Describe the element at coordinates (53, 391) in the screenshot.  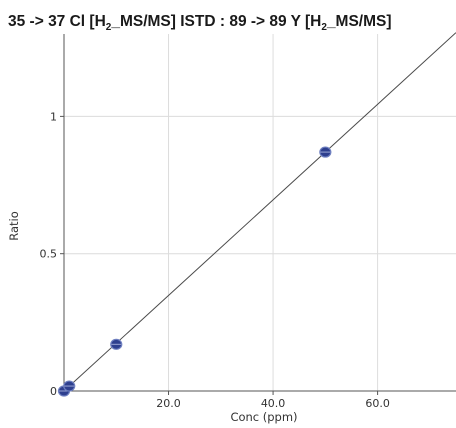
I see `y-tick-label-0: 0` at that location.